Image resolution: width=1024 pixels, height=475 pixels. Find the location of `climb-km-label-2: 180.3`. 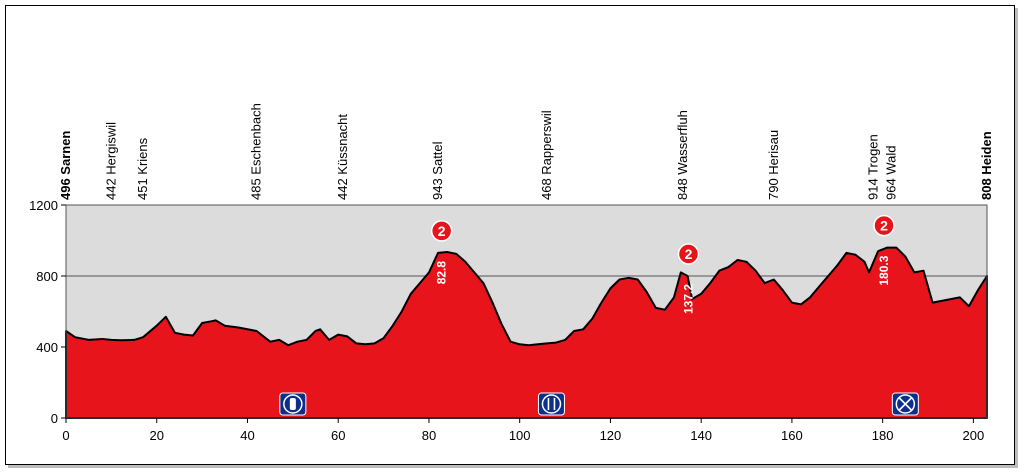

climb-km-label-2: 180.3 is located at coordinates (884, 270).